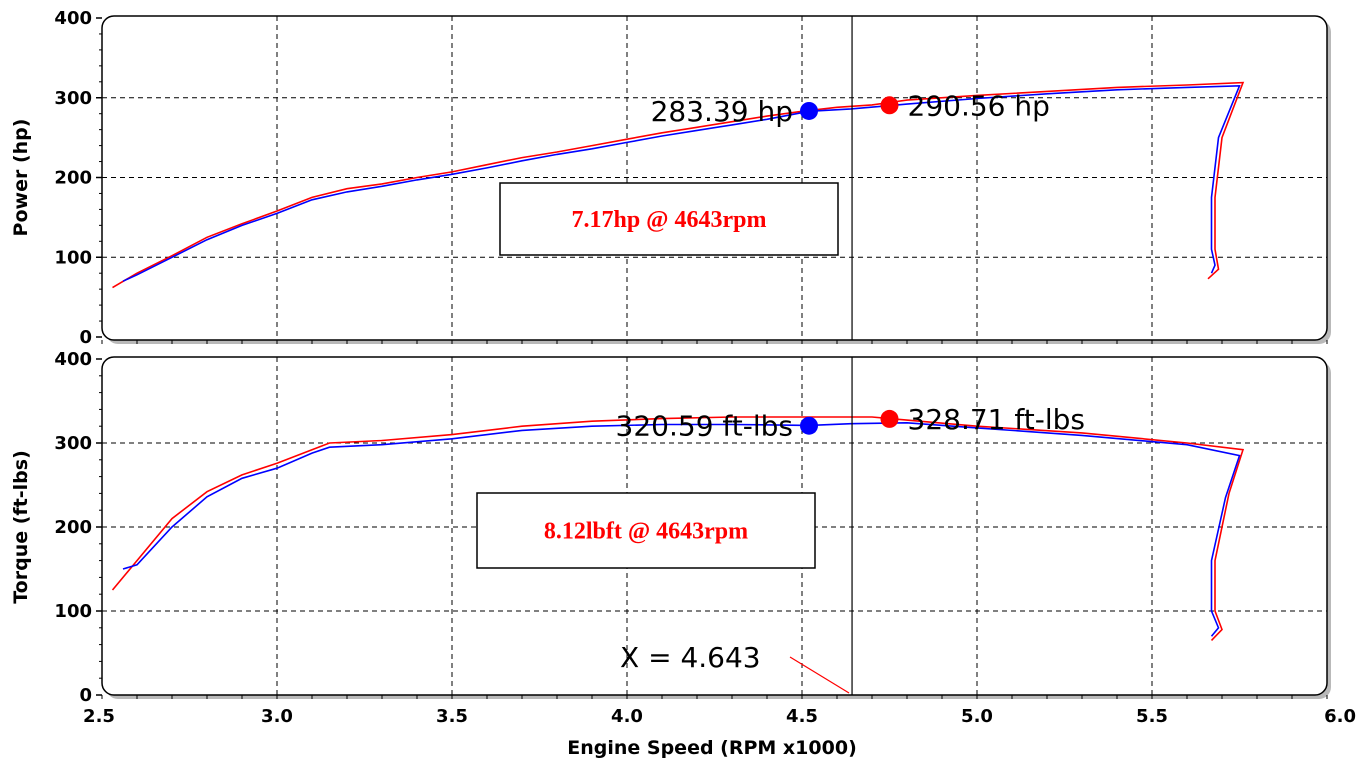 This screenshot has width=1360, height=761. I want to click on annotation-text: 7.17hp @ 4643rpm, so click(668, 220).